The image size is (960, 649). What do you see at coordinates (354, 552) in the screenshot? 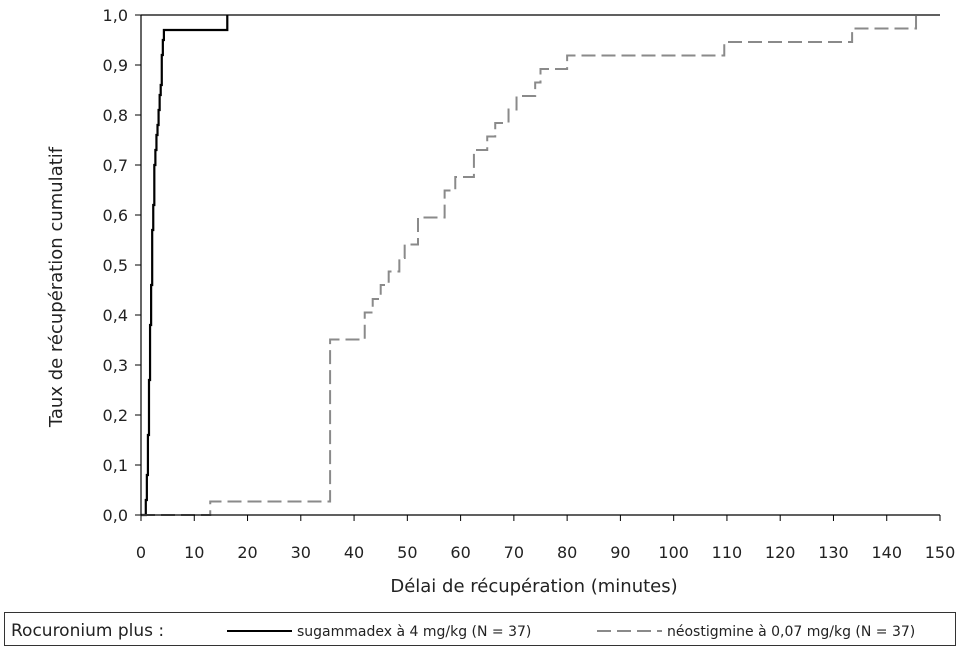
I see `x-tick-label: 40` at bounding box center [354, 552].